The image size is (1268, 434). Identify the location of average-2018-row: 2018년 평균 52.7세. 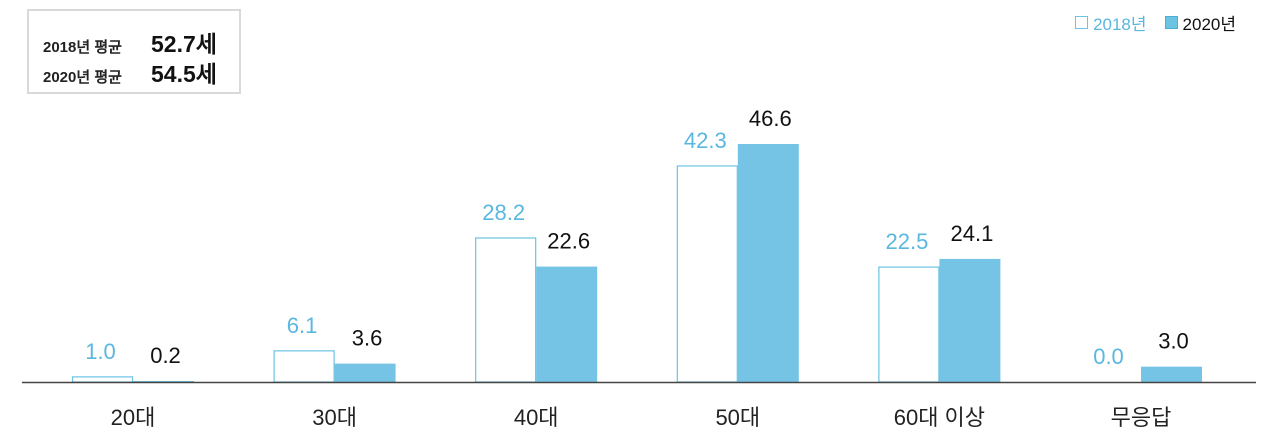
(130, 41).